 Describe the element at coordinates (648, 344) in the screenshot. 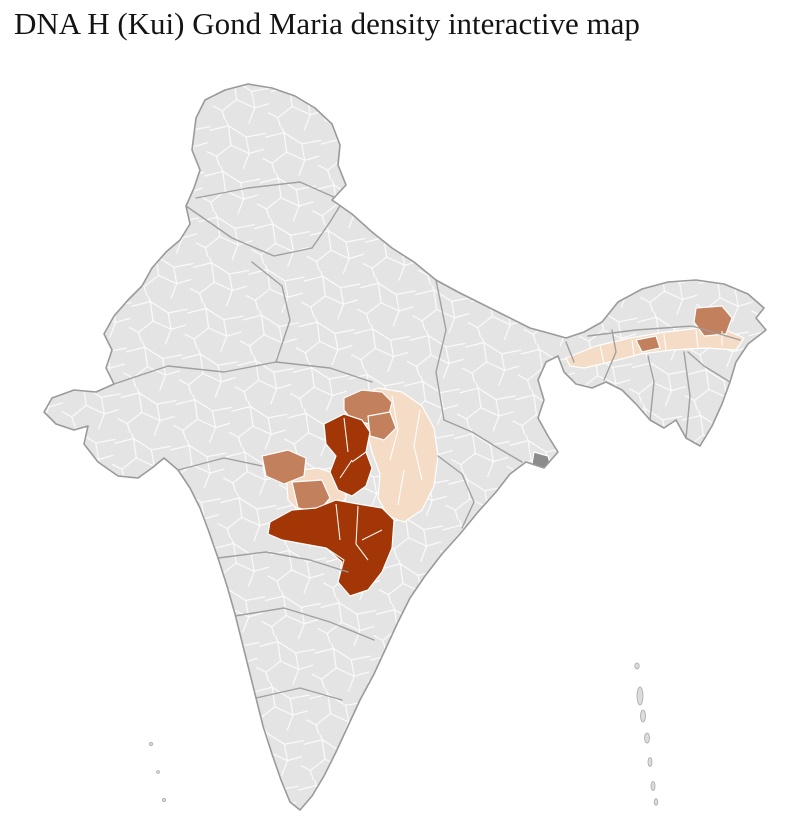

I see `district-medium-assam-small` at that location.